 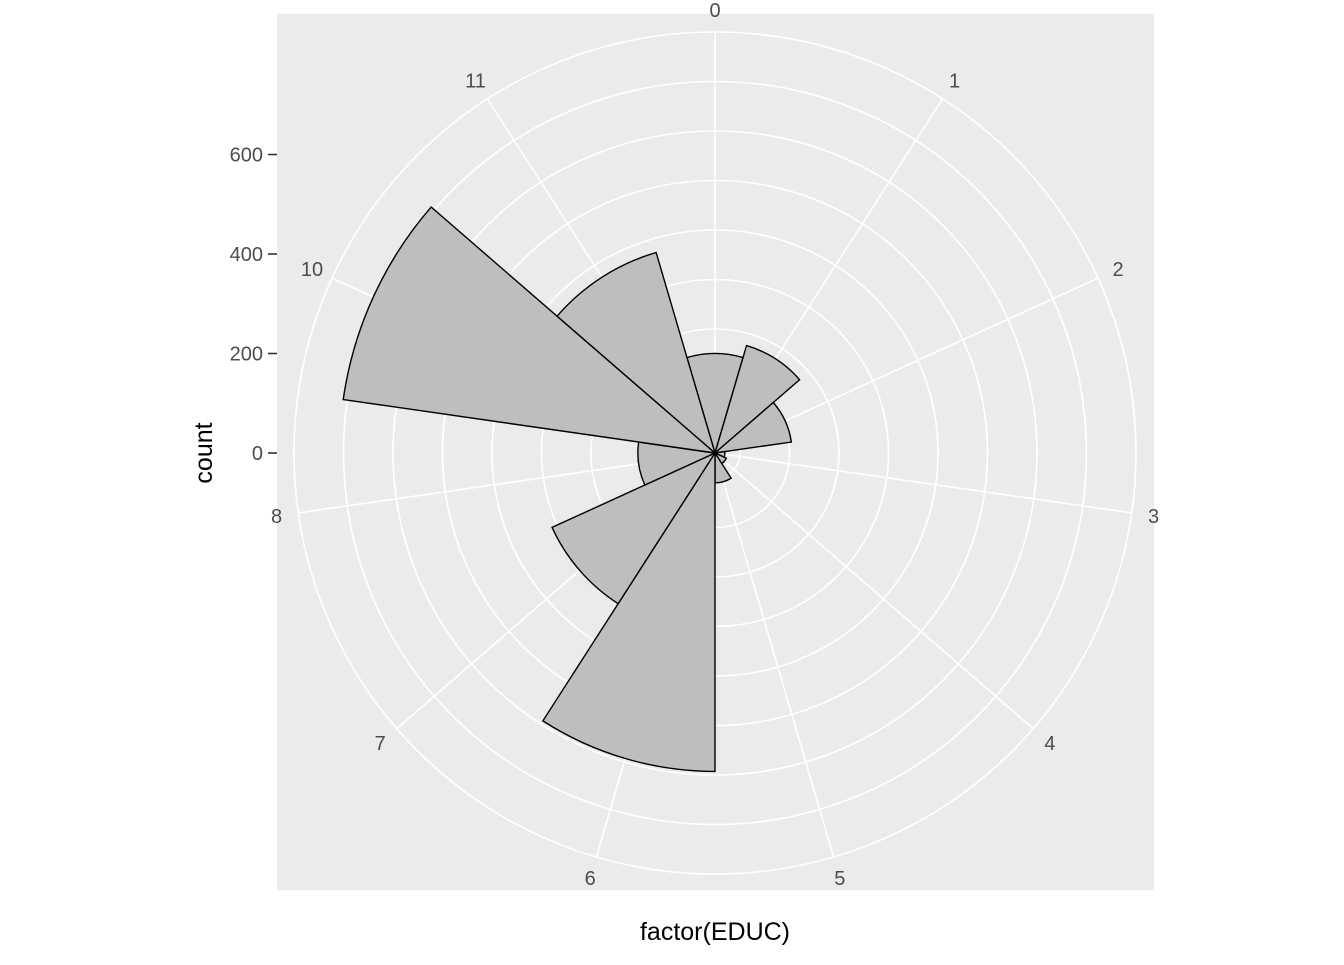 I want to click on y-tick-label: 200, so click(x=246, y=355).